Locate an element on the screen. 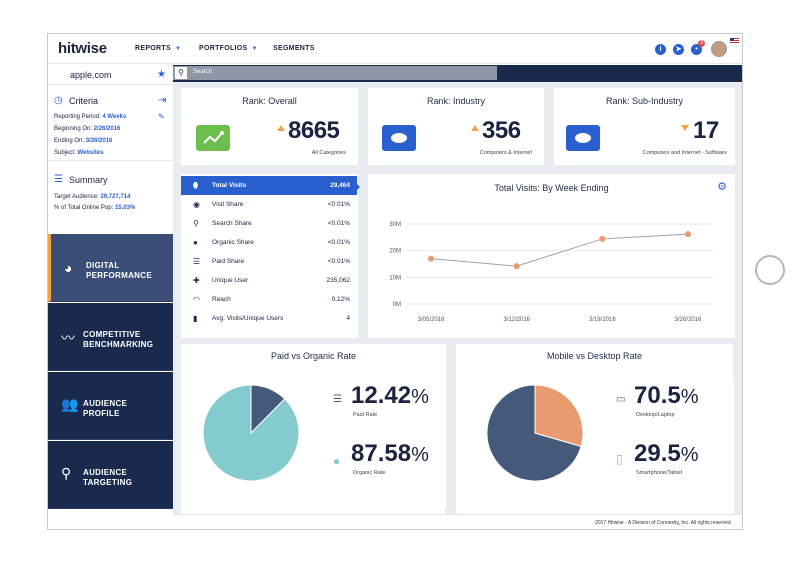 The width and height of the screenshot is (800, 562). metric-label: Reach is located at coordinates (221, 299).